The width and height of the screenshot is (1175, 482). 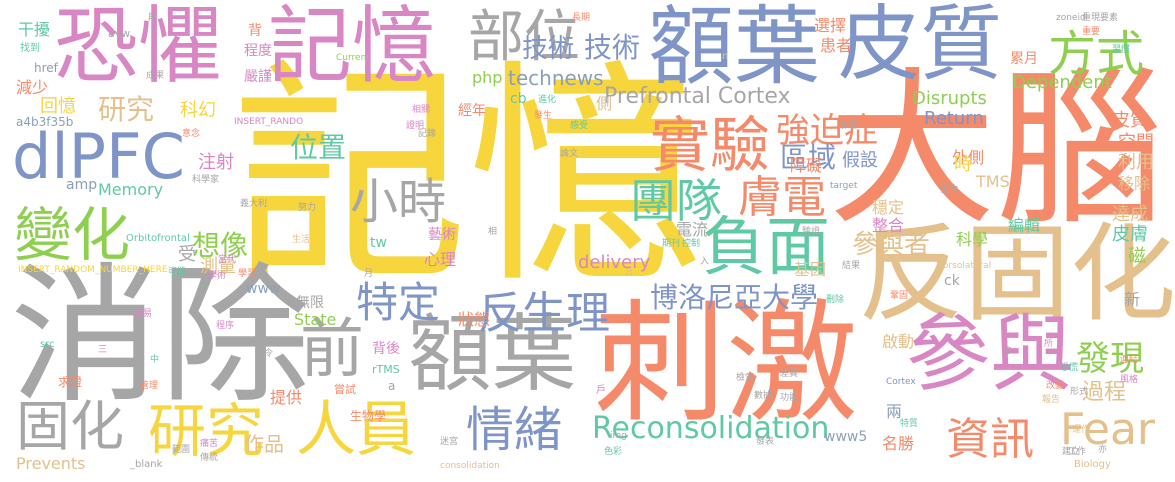 I want to click on word-prevents: Prevents, so click(x=51, y=463).